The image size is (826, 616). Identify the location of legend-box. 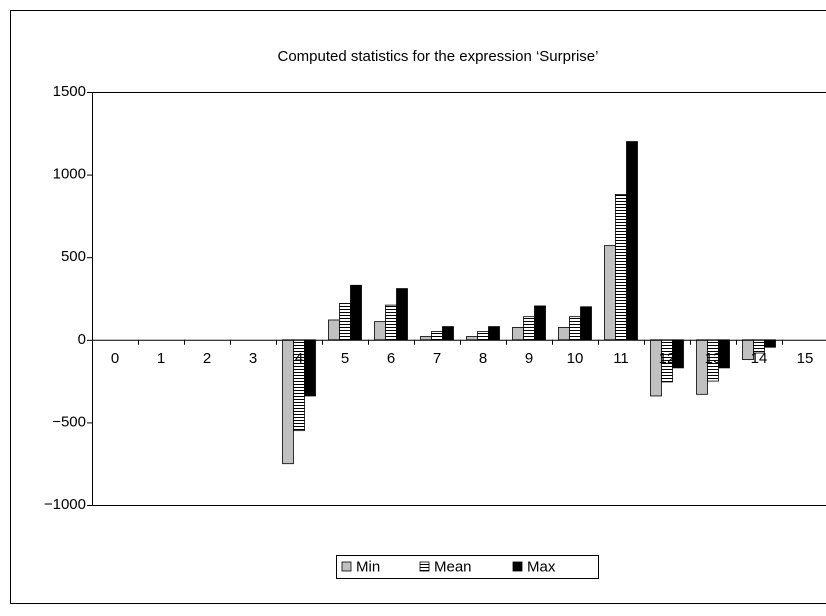
(467, 567).